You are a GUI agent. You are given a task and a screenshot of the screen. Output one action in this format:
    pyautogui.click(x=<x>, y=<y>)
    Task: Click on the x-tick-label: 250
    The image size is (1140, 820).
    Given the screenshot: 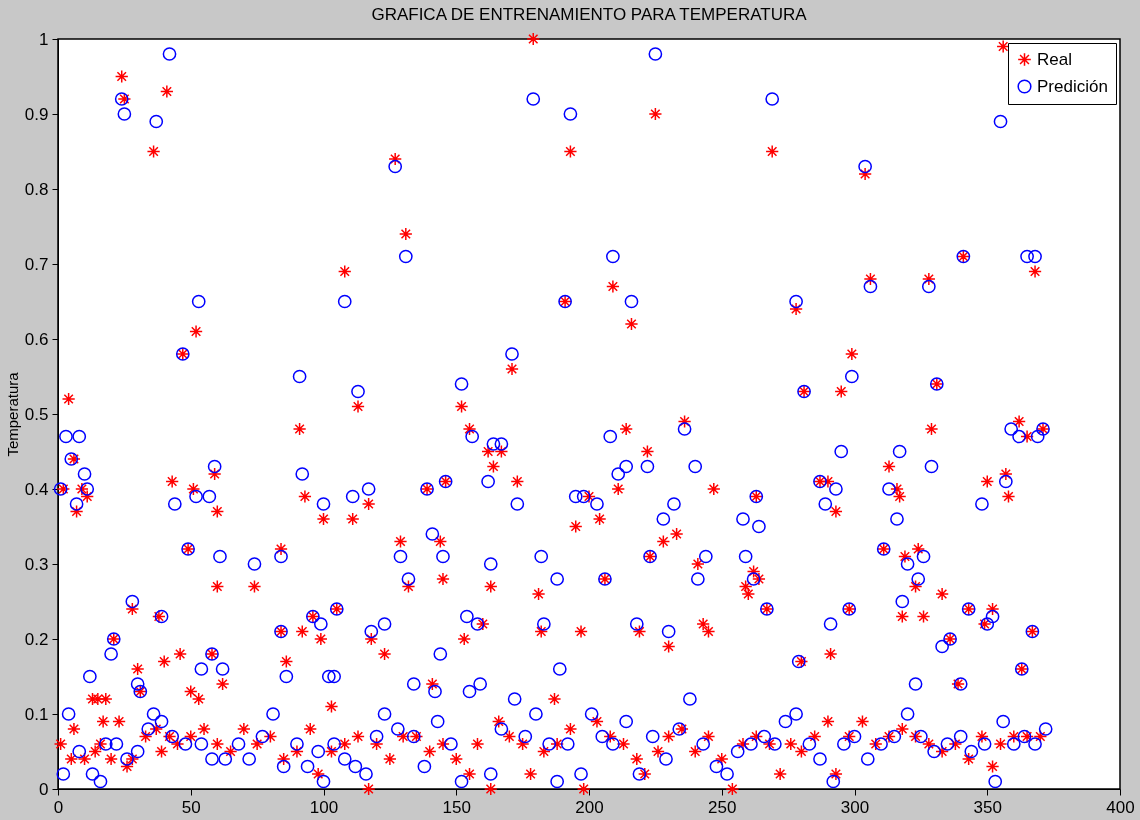 What is the action you would take?
    pyautogui.click(x=722, y=807)
    